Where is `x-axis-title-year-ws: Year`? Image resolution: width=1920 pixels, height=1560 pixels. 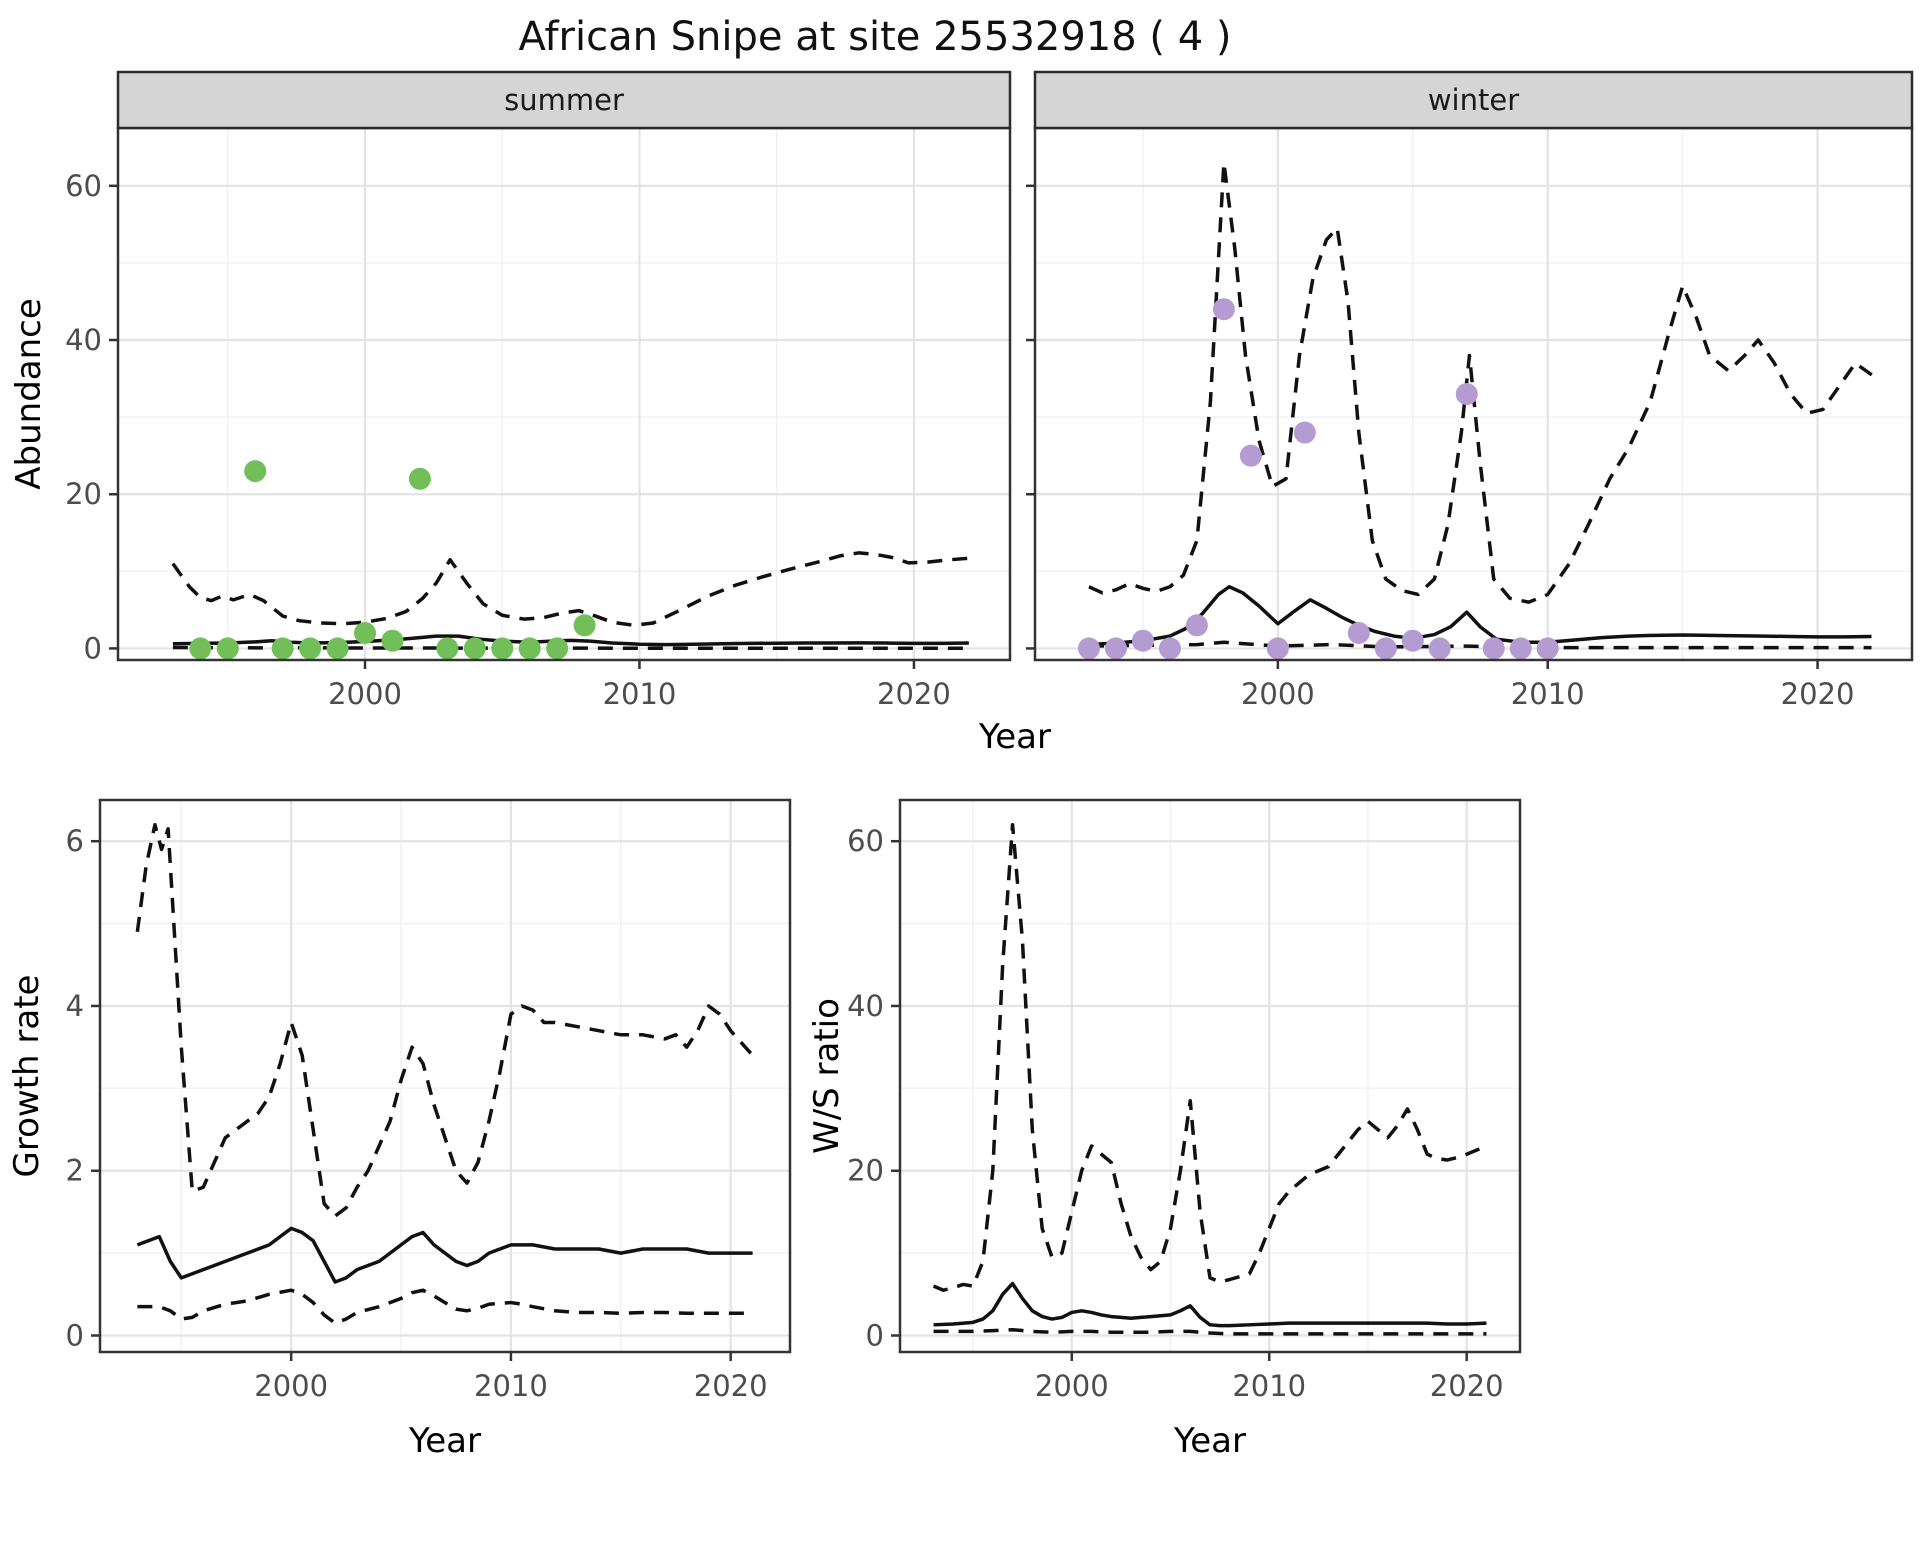 x-axis-title-year-ws: Year is located at coordinates (1209, 1441).